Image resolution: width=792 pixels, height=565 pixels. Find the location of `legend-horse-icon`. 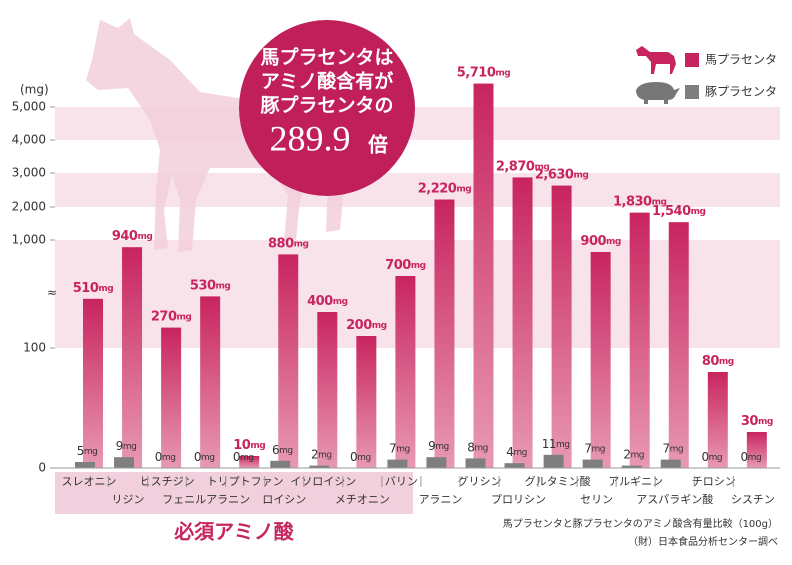

legend-horse-icon is located at coordinates (656, 60).